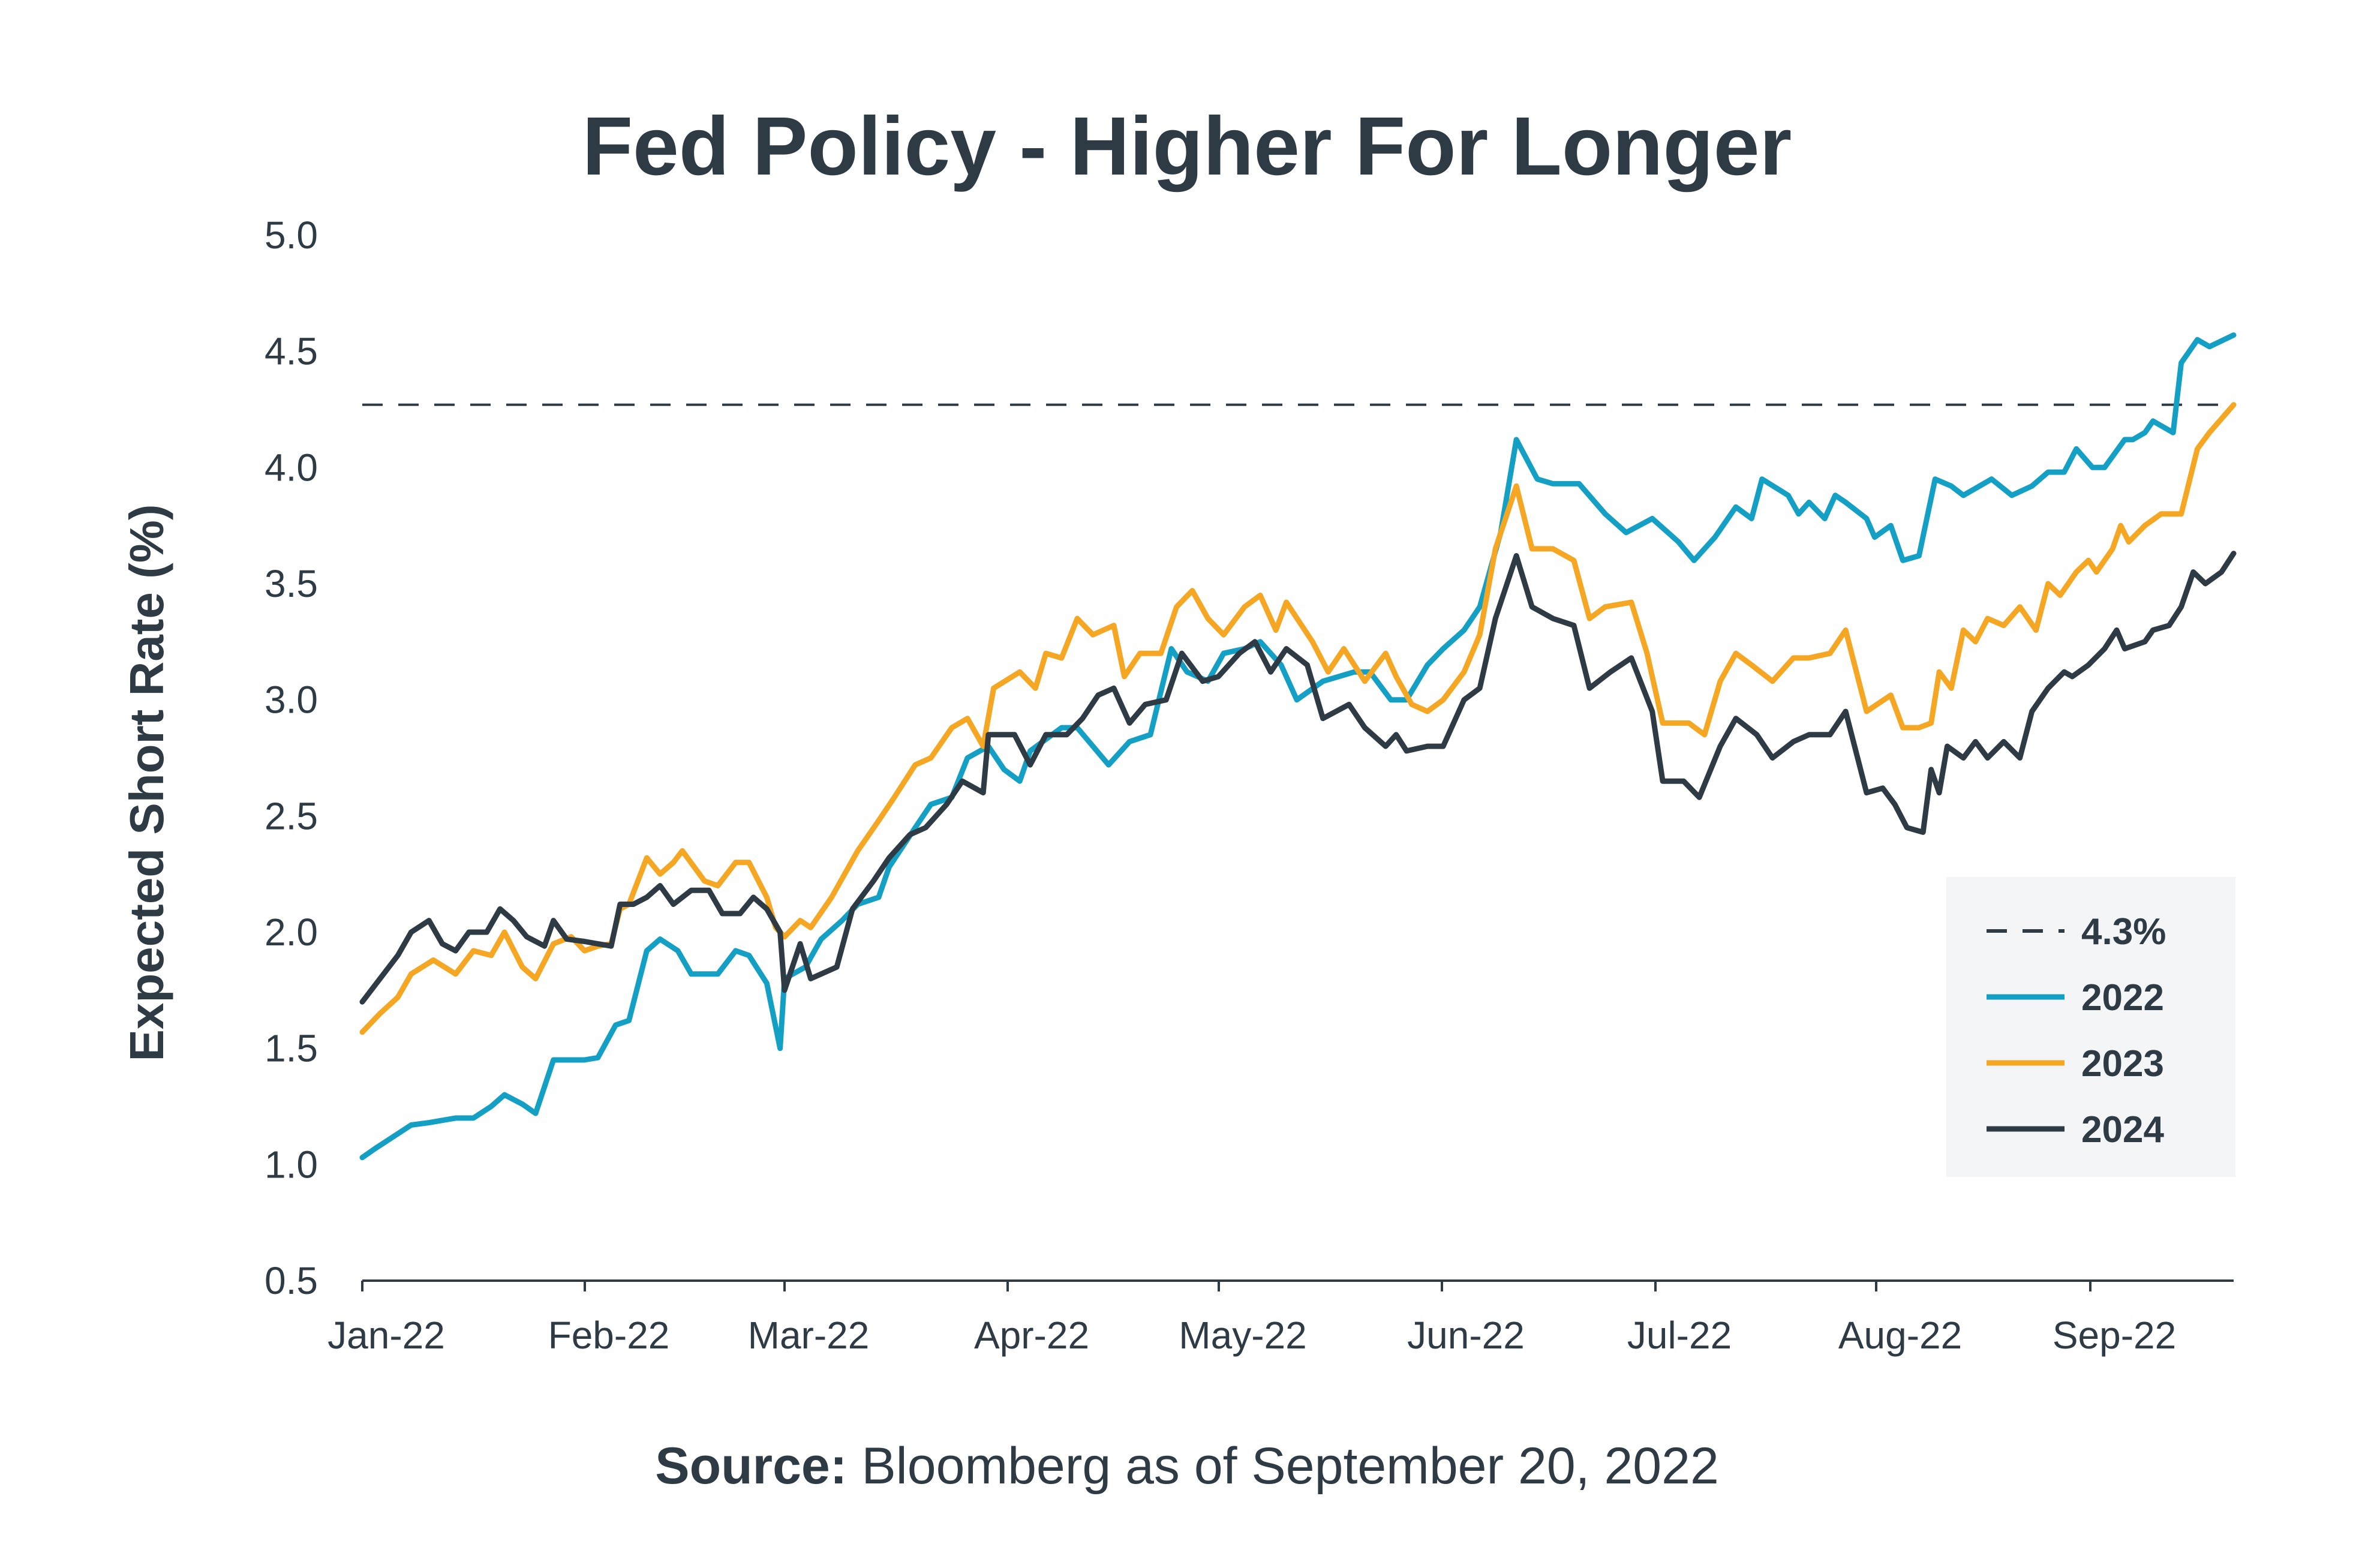 The image size is (2374, 1568). I want to click on source-text: Bloomberg as of September 20, 2022, so click(1290, 1466).